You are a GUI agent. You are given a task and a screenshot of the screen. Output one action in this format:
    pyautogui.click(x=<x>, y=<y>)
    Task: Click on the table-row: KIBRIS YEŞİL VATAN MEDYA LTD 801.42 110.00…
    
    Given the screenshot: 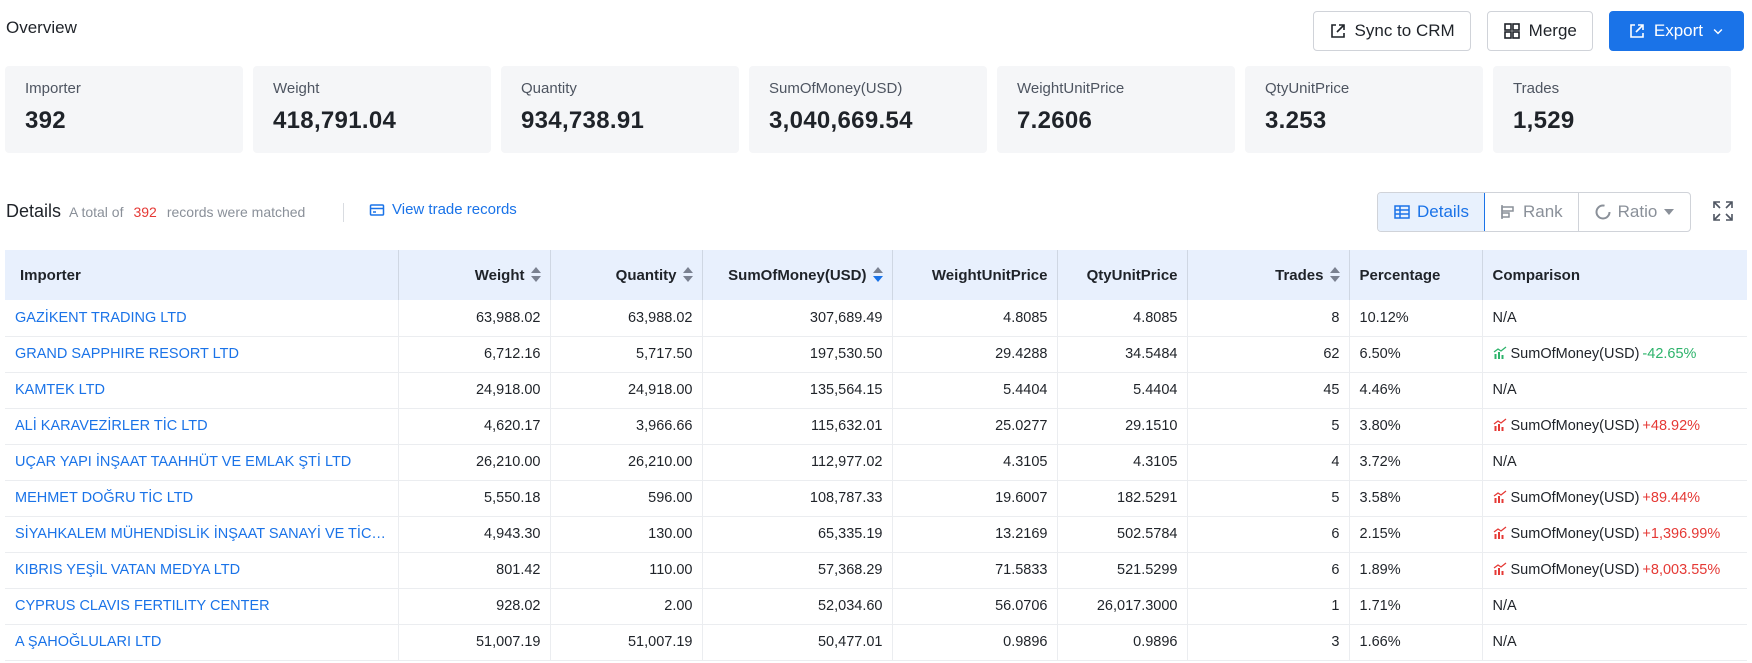 What is the action you would take?
    pyautogui.click(x=876, y=570)
    